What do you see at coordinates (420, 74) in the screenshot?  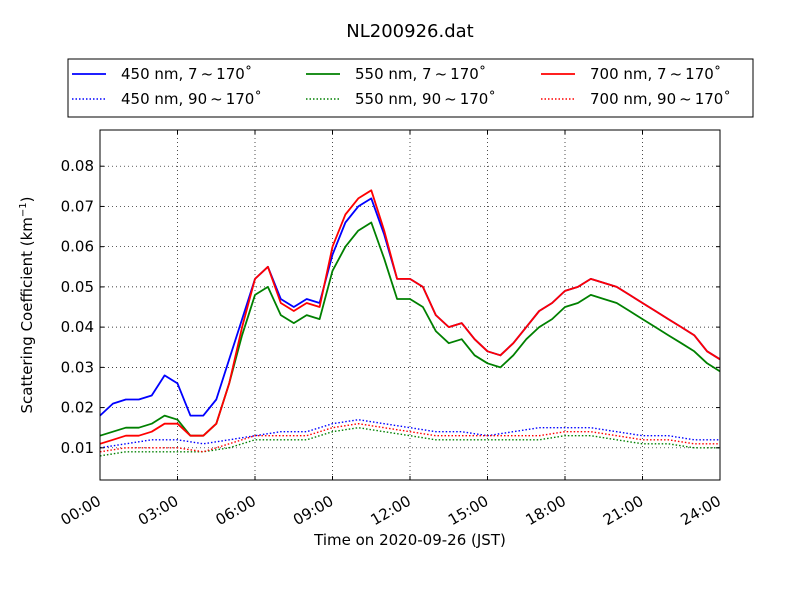 I see `legend-label: 550 nm, 7 ~ 170˚` at bounding box center [420, 74].